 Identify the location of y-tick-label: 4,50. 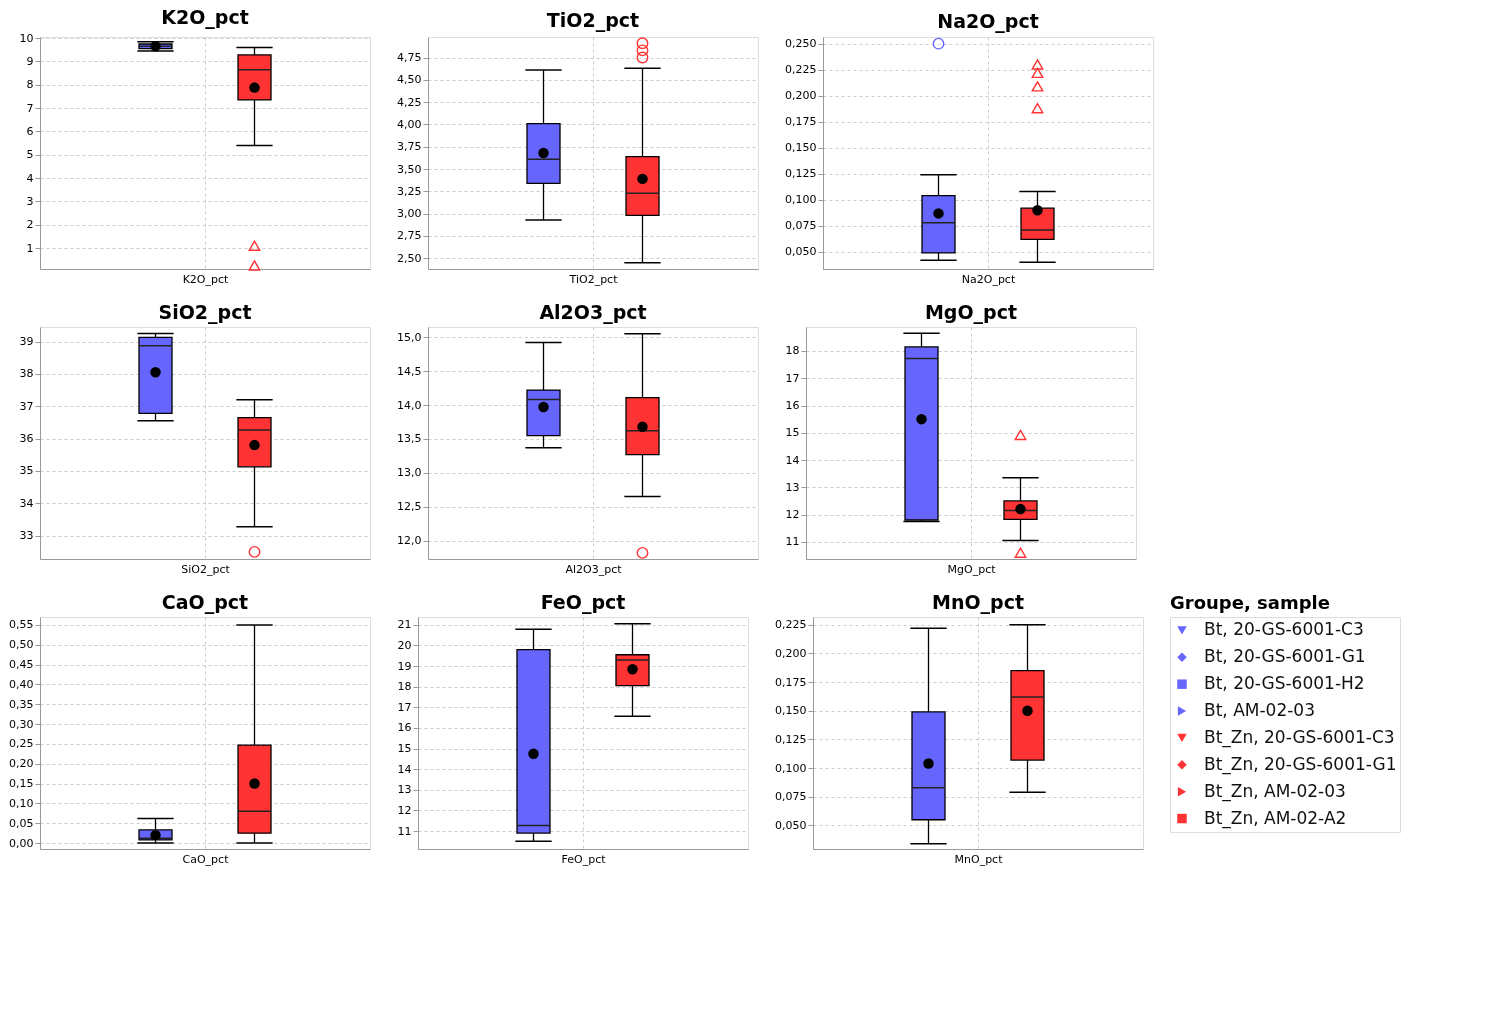
(409, 80).